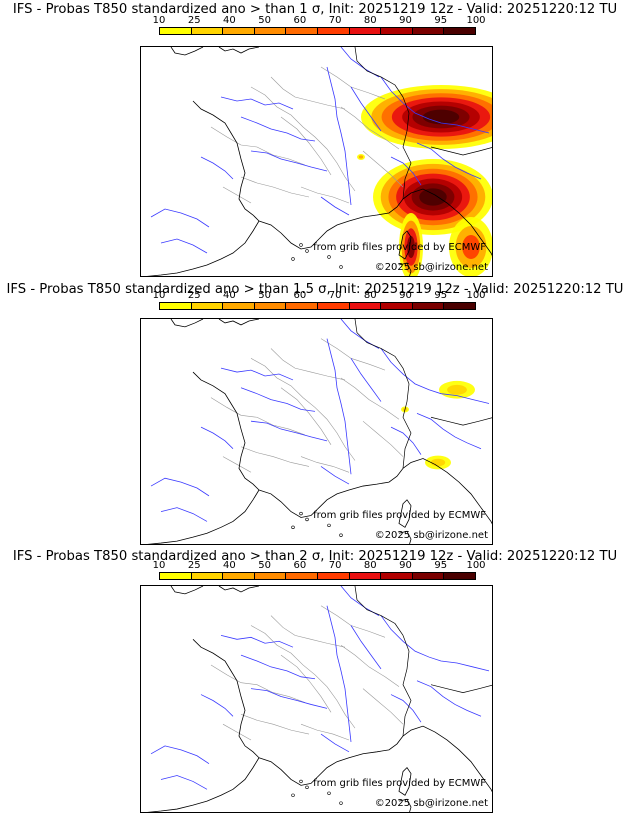  Describe the element at coordinates (194, 565) in the screenshot. I see `colorbar-label: 25` at that location.